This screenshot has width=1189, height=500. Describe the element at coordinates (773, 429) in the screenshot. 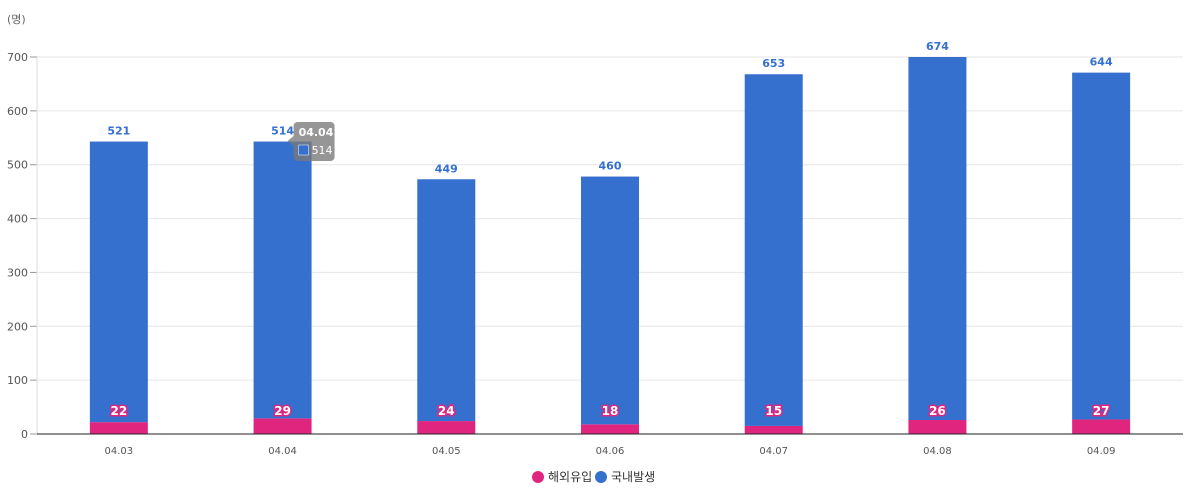

I see `bar-해외유입-04.07` at that location.